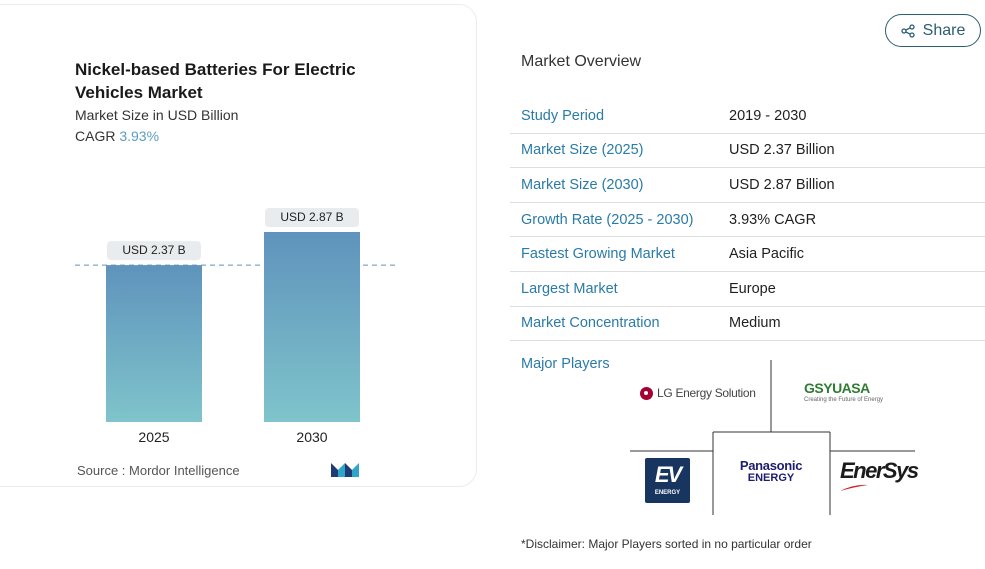 The height and width of the screenshot is (569, 985). I want to click on overview-row-growth-rate: Growth Rate (2025 - 2030) 3.93% CAGR, so click(747, 220).